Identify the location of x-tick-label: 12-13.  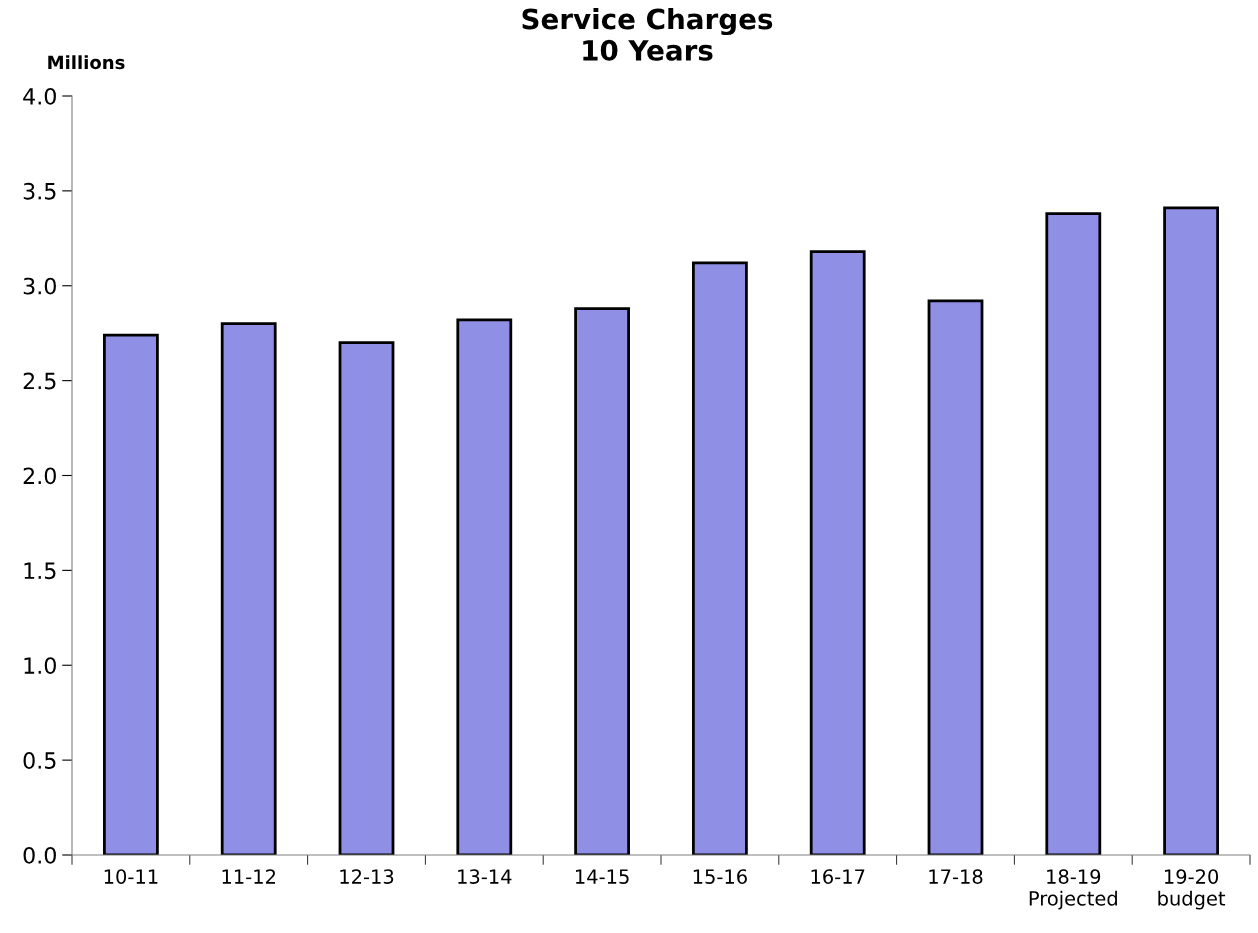
(367, 876).